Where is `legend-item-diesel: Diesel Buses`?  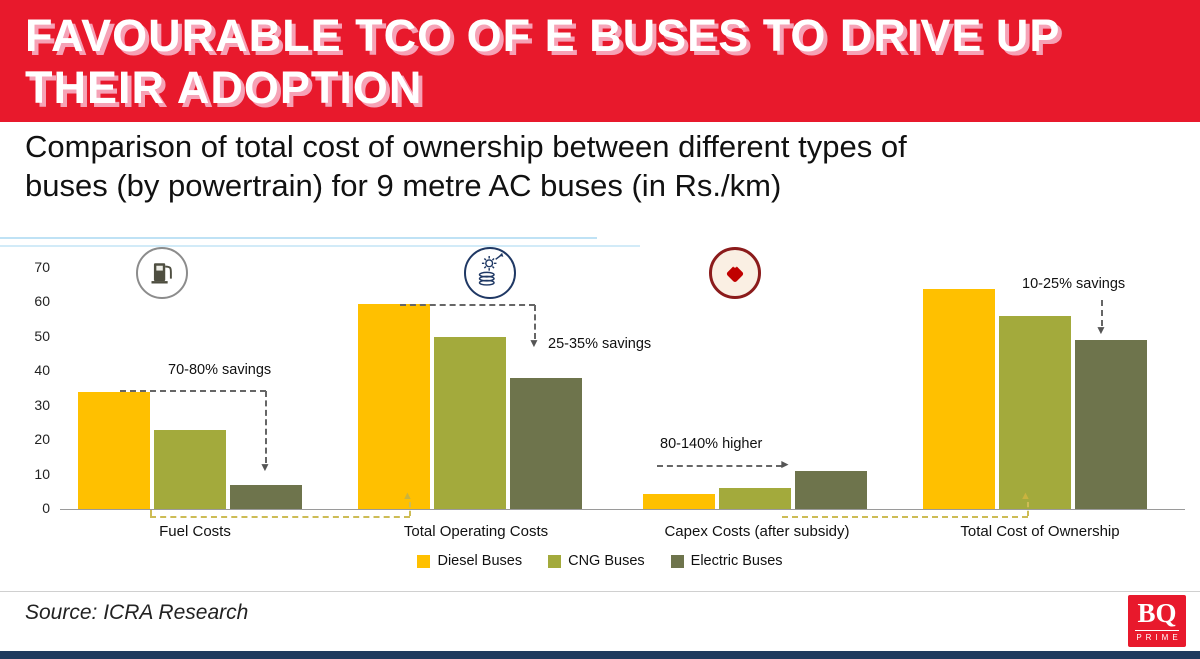
legend-item-diesel: Diesel Buses is located at coordinates (469, 561).